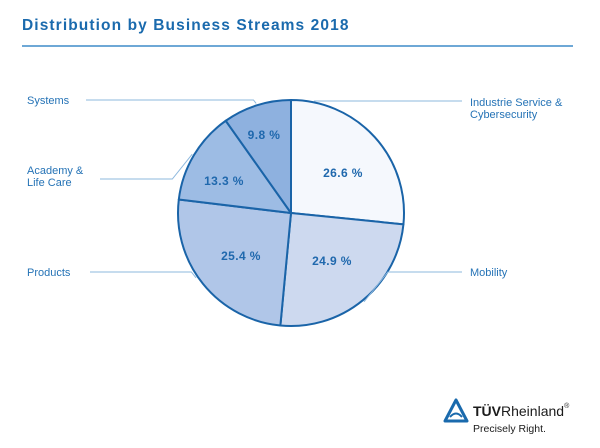  I want to click on chart-title: Distribution by Business Streams 2018, so click(186, 25).